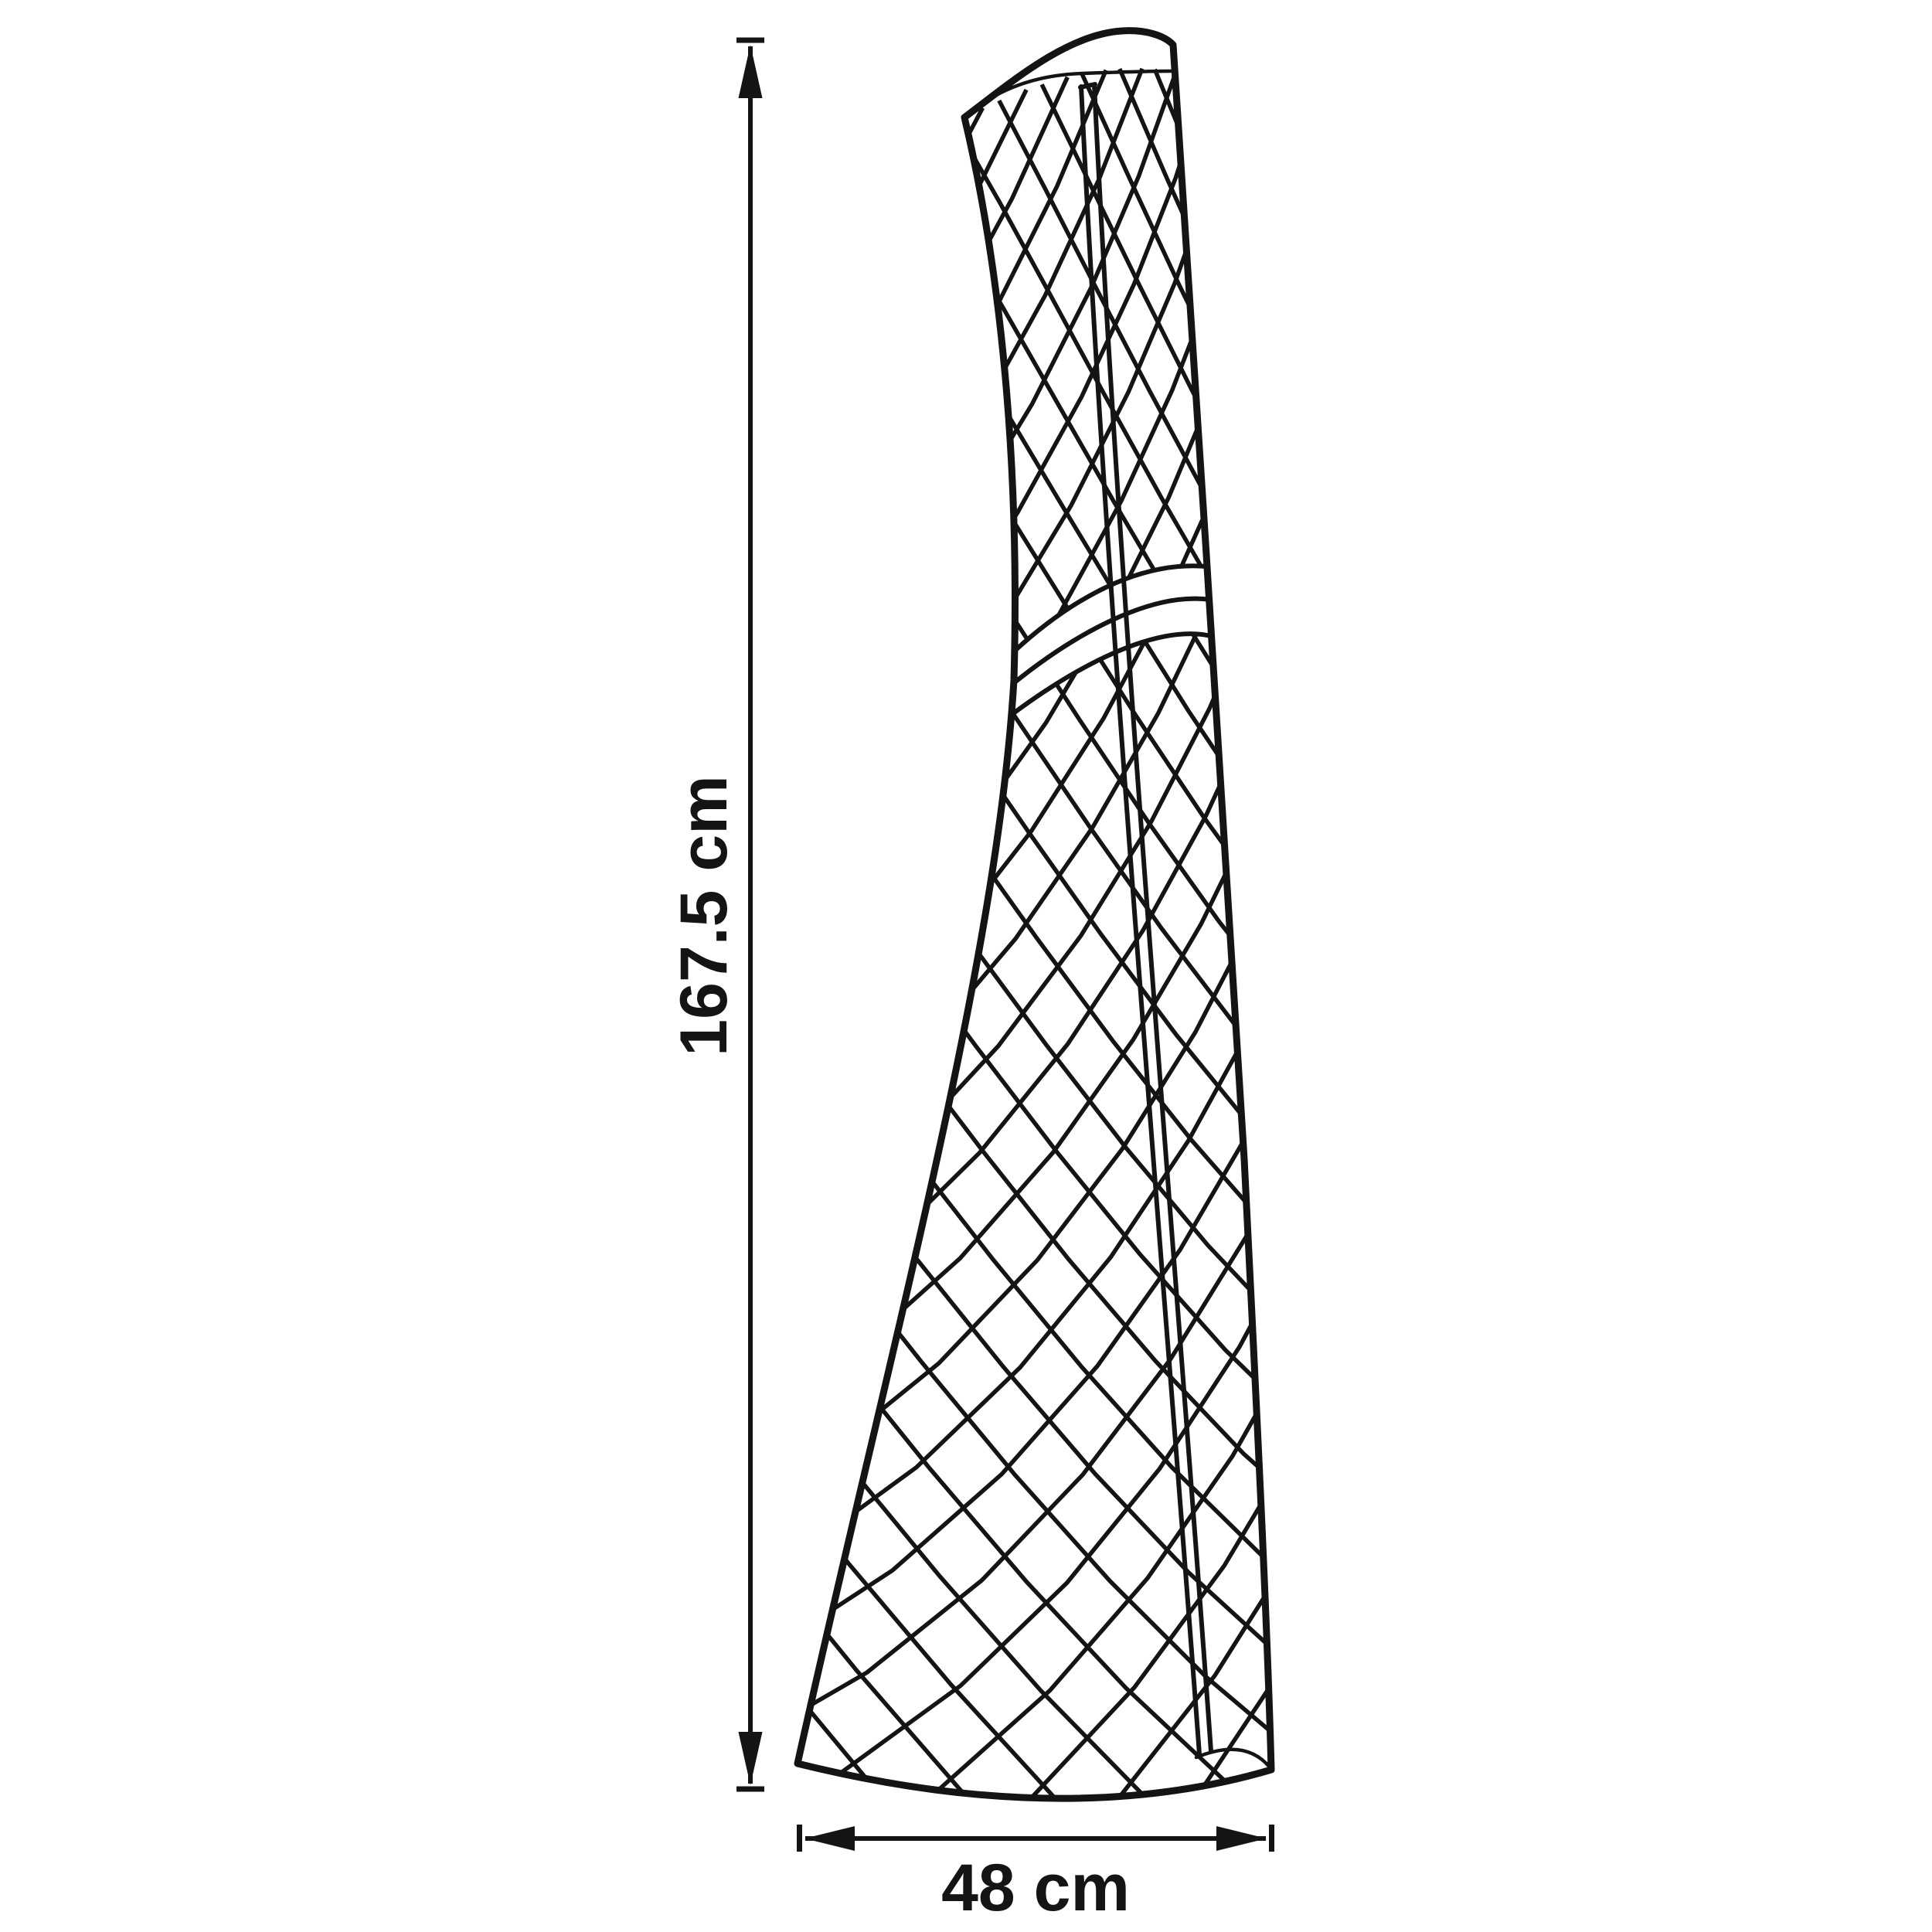 This screenshot has height=1932, width=1932. What do you see at coordinates (1234, 1758) in the screenshot?
I see `bottom-hem-curl` at bounding box center [1234, 1758].